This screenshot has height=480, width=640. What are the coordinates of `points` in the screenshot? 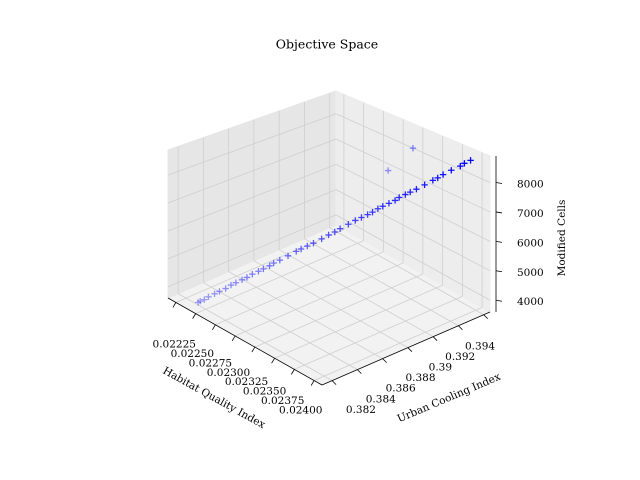 It's located at (334, 225).